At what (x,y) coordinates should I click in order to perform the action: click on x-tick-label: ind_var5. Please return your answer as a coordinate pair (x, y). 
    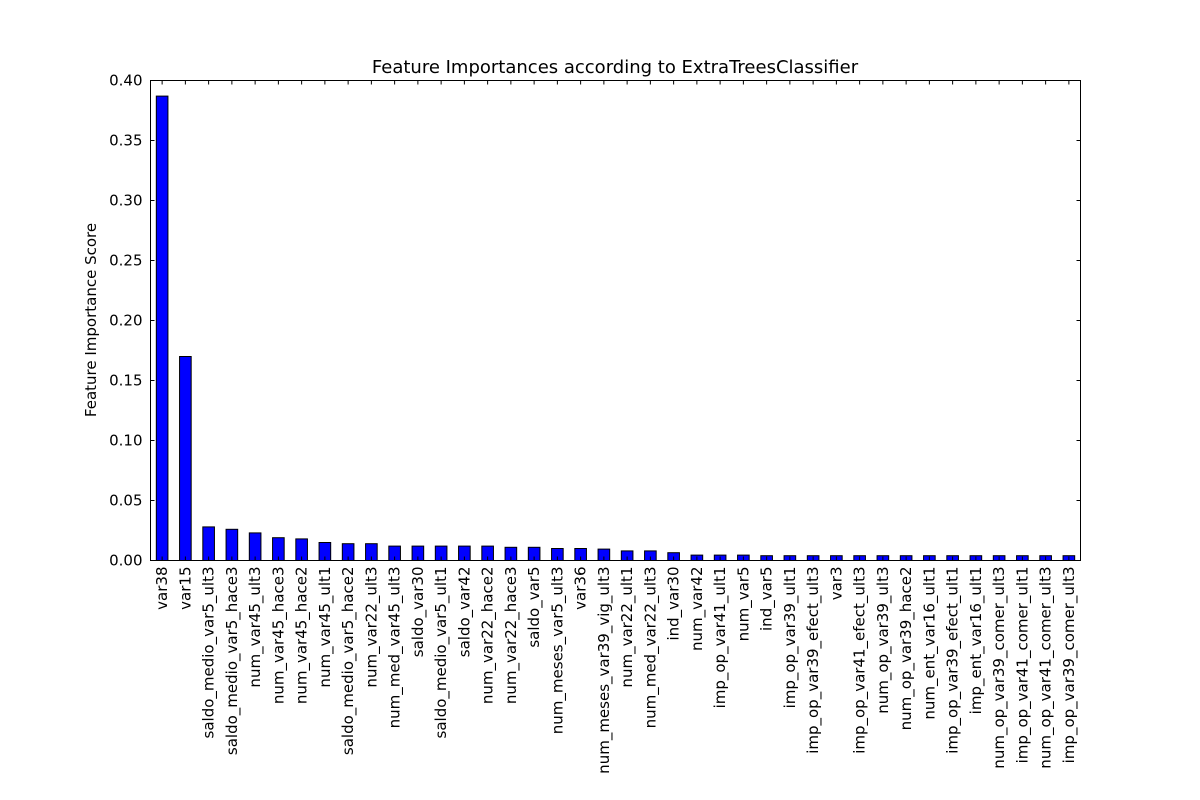
    Looking at the image, I should click on (767, 599).